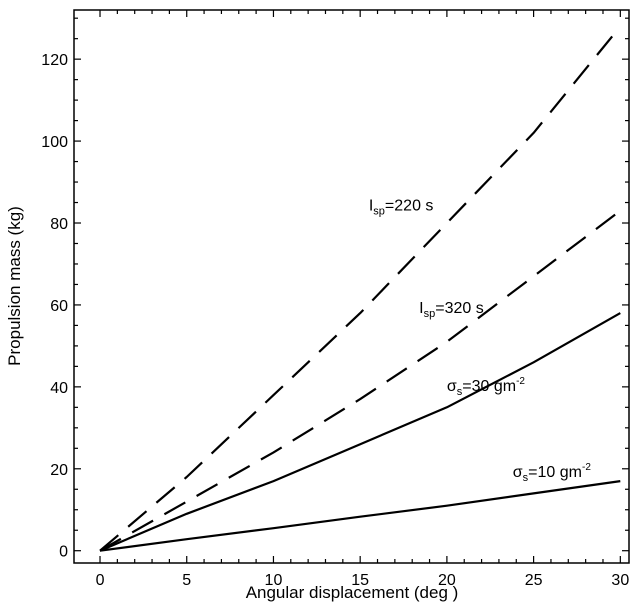 The image size is (631, 602). What do you see at coordinates (100, 580) in the screenshot?
I see `x-tick-label: 0` at bounding box center [100, 580].